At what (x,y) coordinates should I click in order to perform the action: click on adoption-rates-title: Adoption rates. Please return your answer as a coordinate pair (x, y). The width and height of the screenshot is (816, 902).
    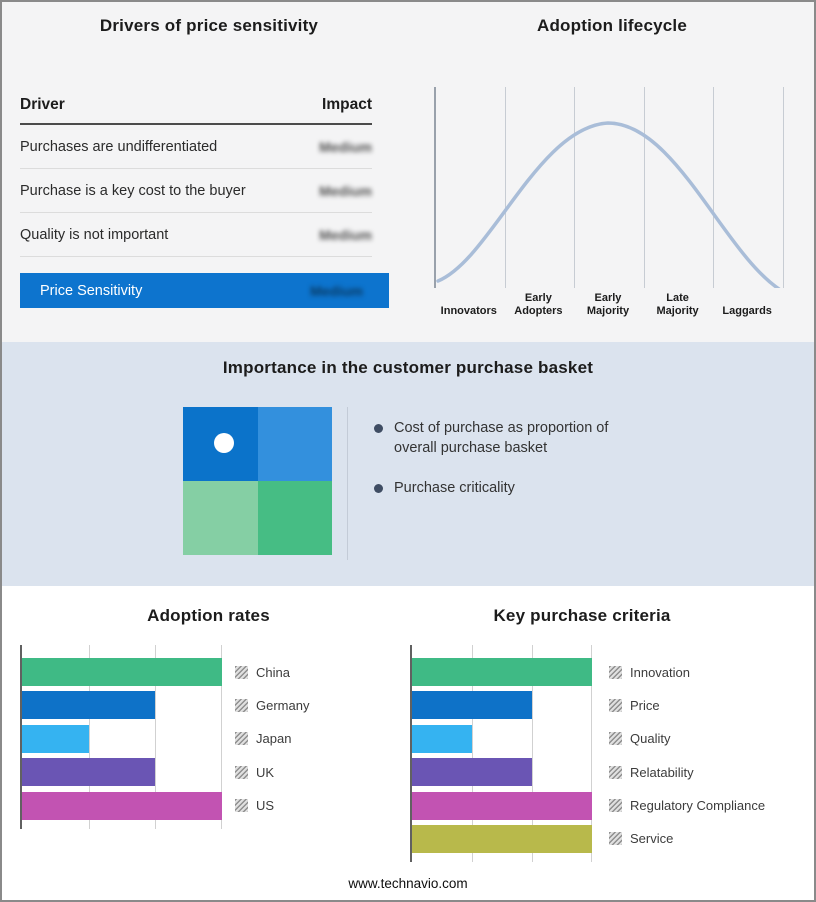
    Looking at the image, I should click on (208, 615).